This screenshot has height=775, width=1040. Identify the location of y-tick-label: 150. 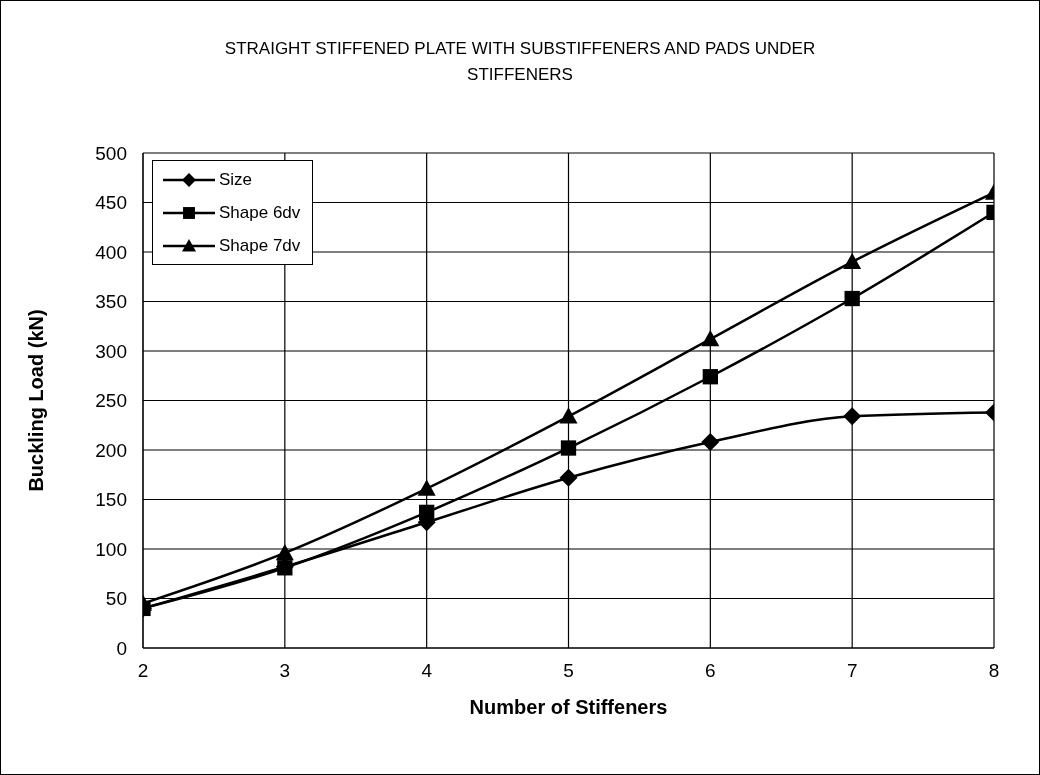
(111, 500).